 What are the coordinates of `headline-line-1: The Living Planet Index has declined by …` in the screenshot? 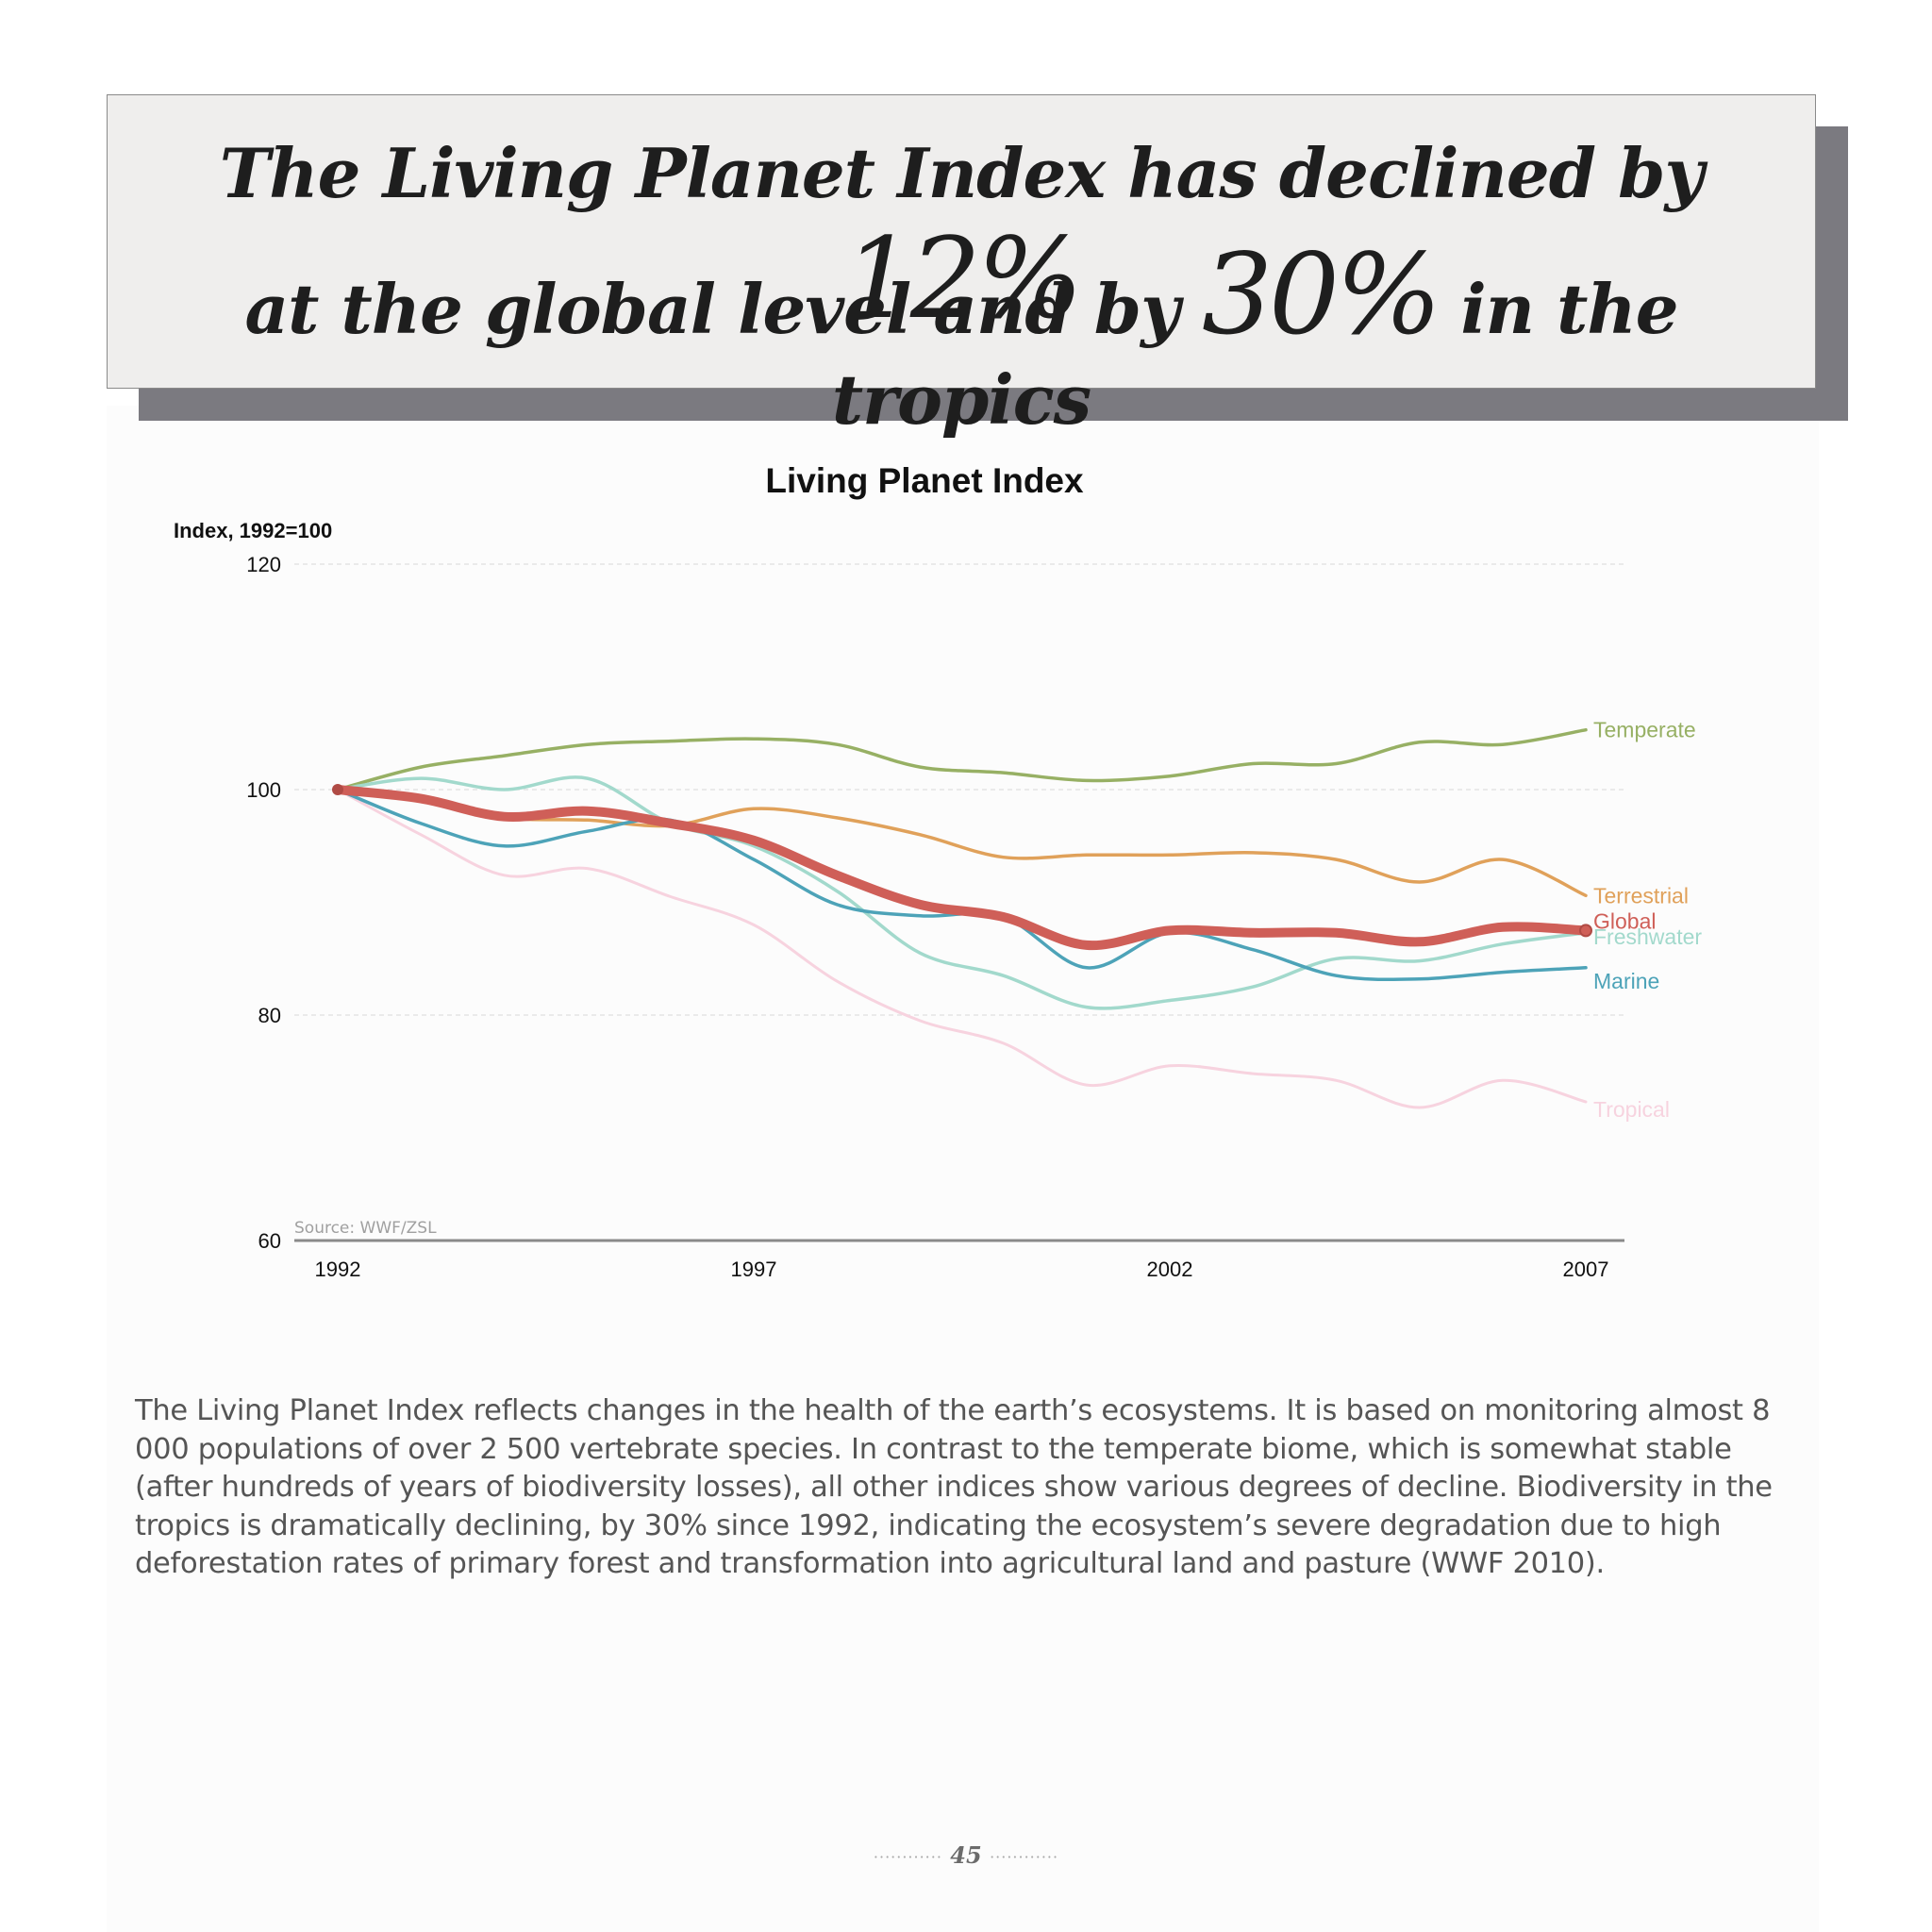 It's located at (962, 238).